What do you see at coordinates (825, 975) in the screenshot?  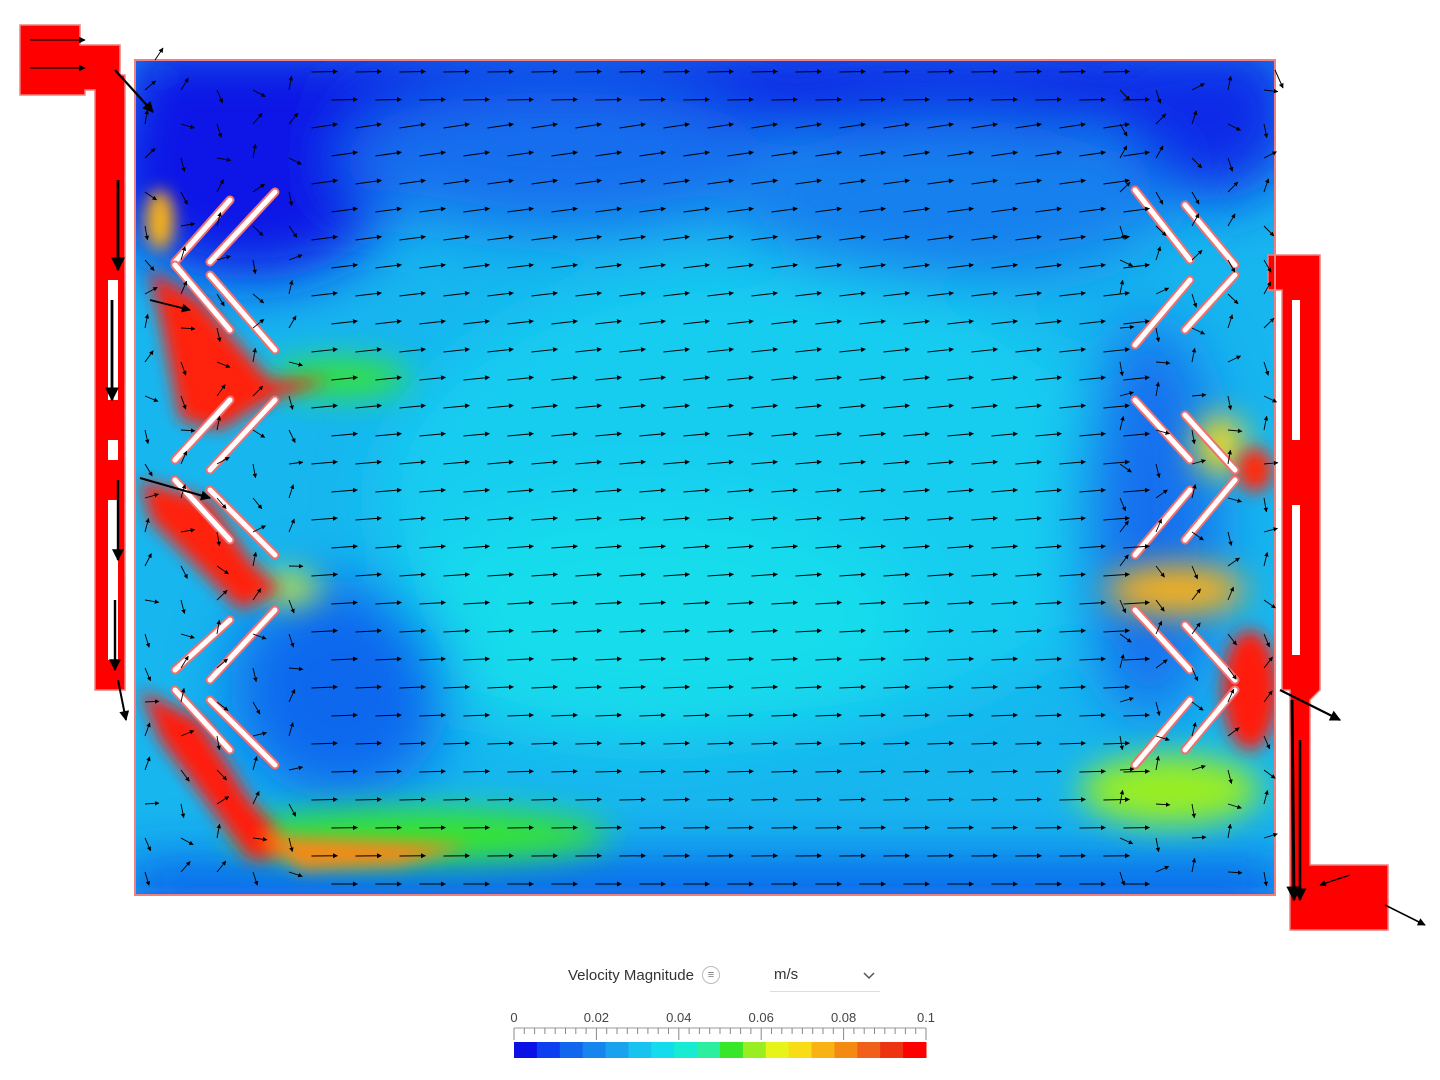 I see `unit-dropdown: m/s` at bounding box center [825, 975].